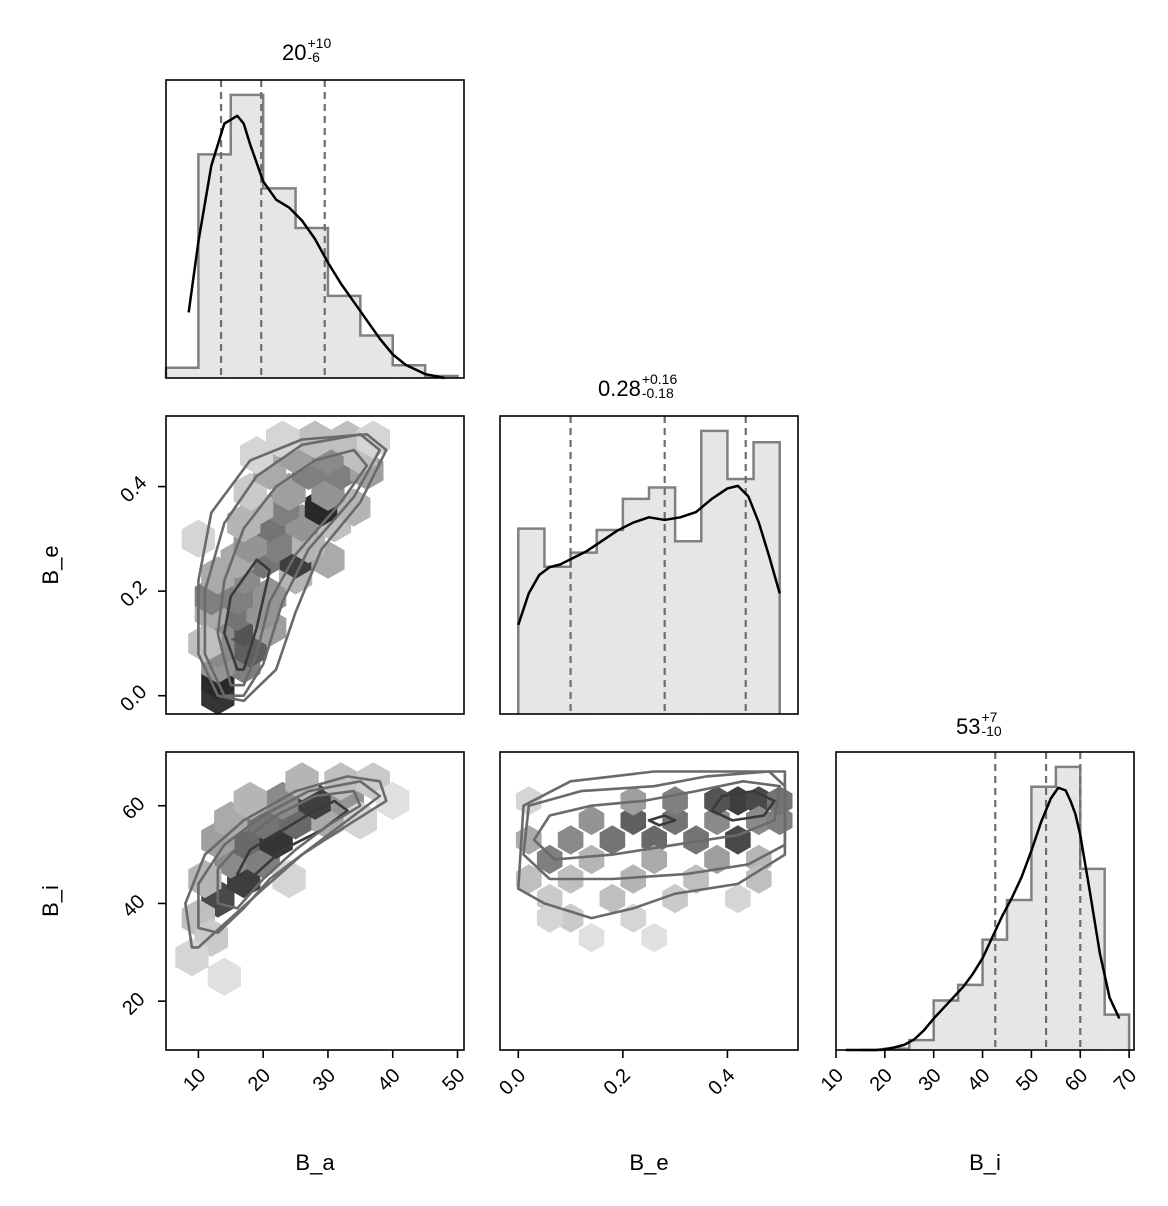 This screenshot has height=1206, width=1168. Describe the element at coordinates (133, 593) in the screenshot. I see `y-tick-label: 0.2` at that location.